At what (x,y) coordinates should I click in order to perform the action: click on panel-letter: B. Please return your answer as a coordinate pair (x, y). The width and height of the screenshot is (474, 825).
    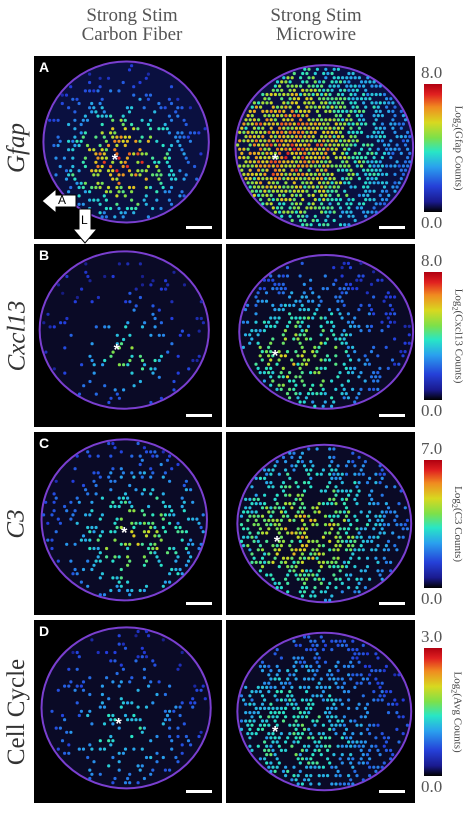
    Looking at the image, I should click on (44, 255).